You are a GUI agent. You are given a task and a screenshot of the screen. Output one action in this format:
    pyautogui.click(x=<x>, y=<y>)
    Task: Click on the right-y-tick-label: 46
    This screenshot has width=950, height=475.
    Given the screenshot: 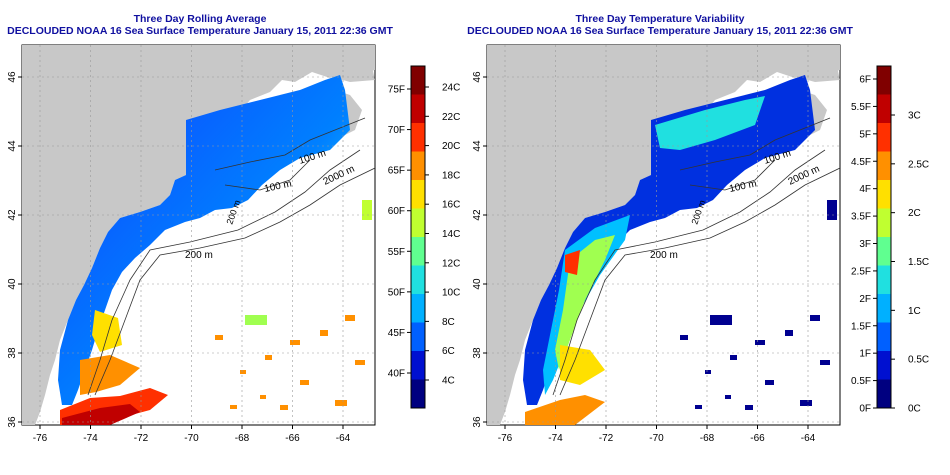 What is the action you would take?
    pyautogui.click(x=477, y=77)
    